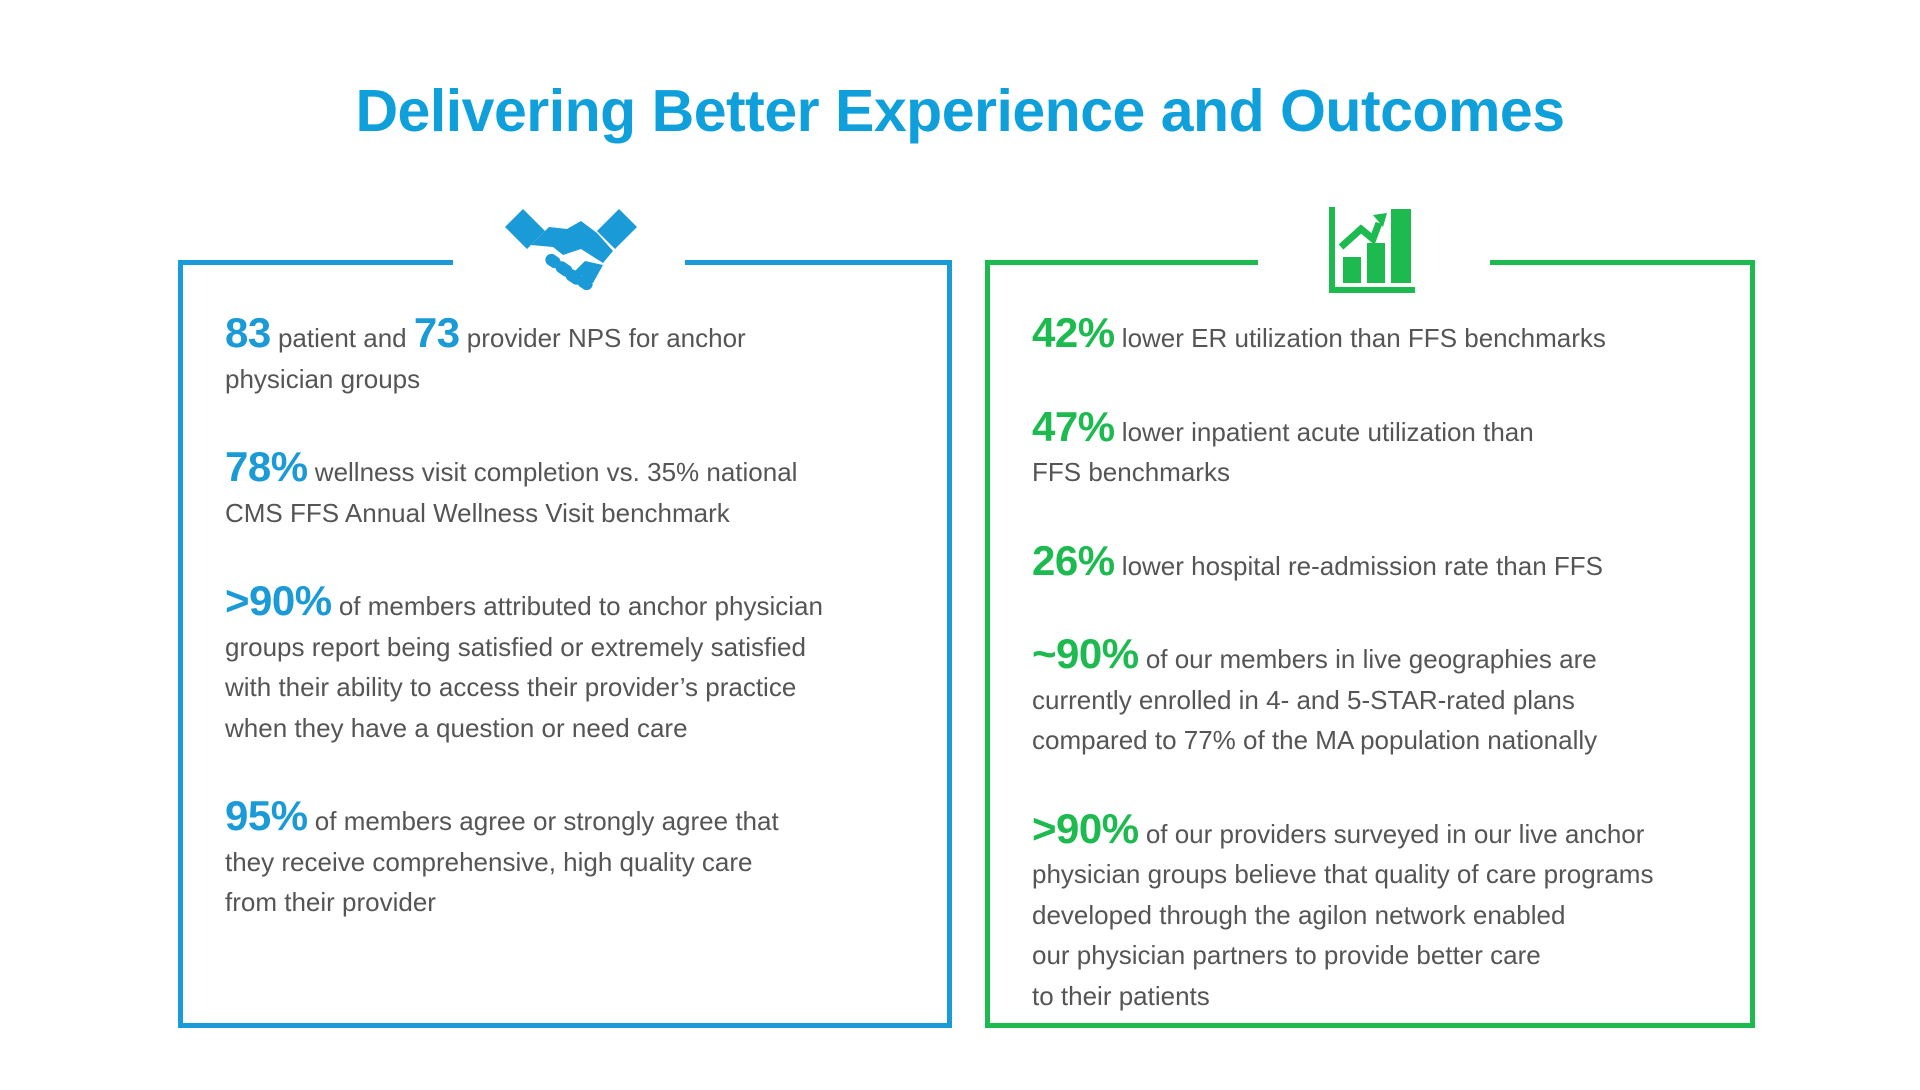 This screenshot has width=1920, height=1090. Describe the element at coordinates (1073, 332) in the screenshot. I see `stat-number: 42%` at that location.